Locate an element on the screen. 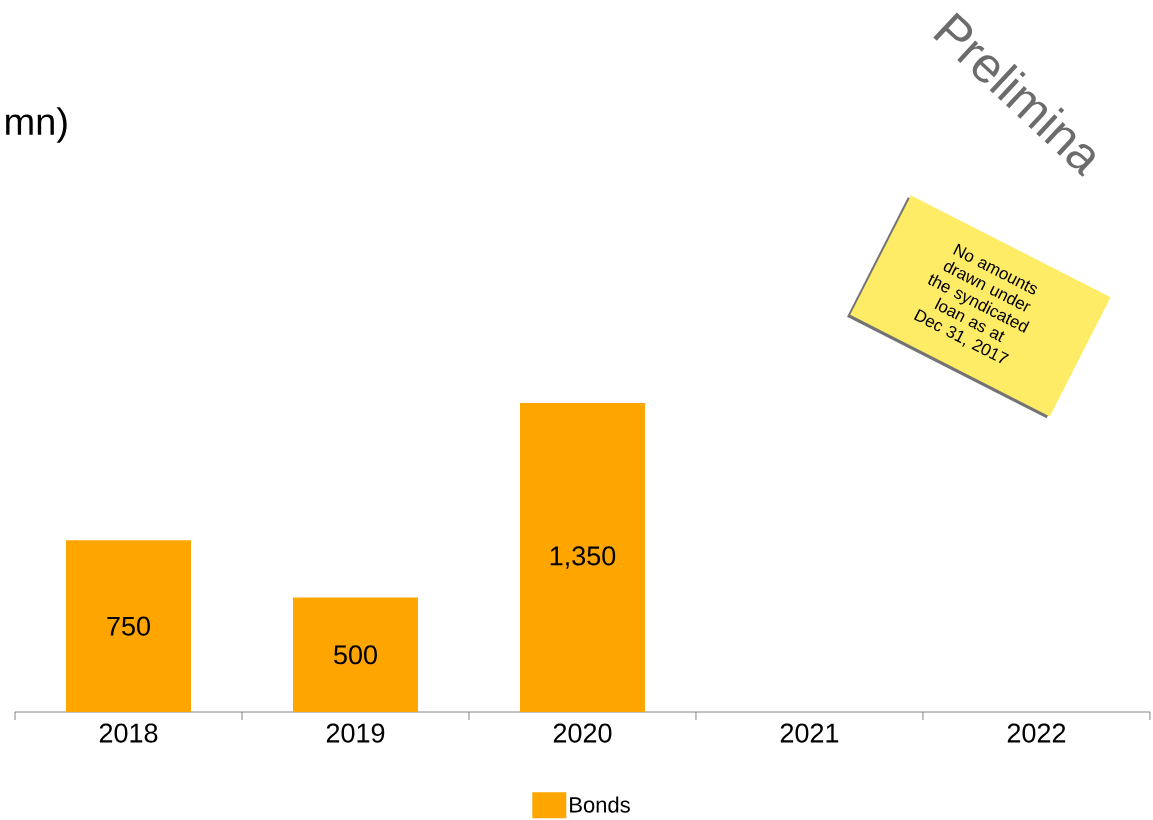 This screenshot has width=1153, height=820. data-label: 1,350 is located at coordinates (583, 557).